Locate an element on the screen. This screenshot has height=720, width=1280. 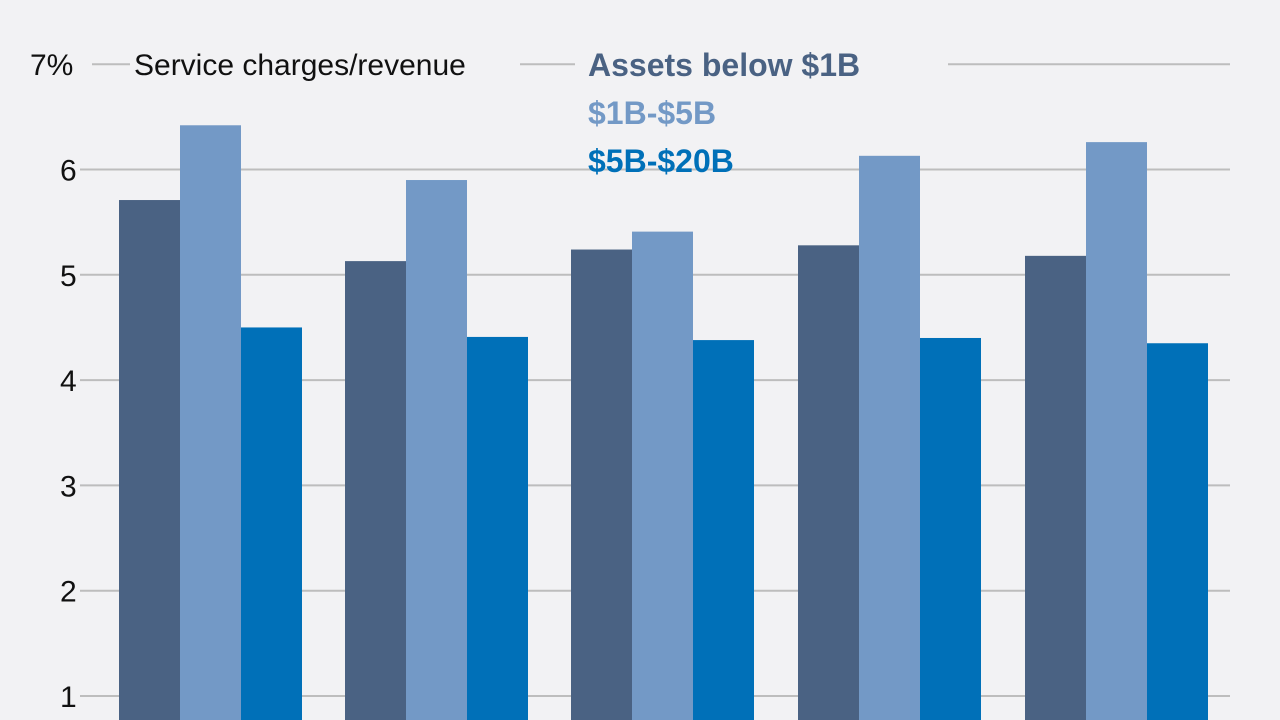
legend-entry: $5B-$20B is located at coordinates (661, 161).